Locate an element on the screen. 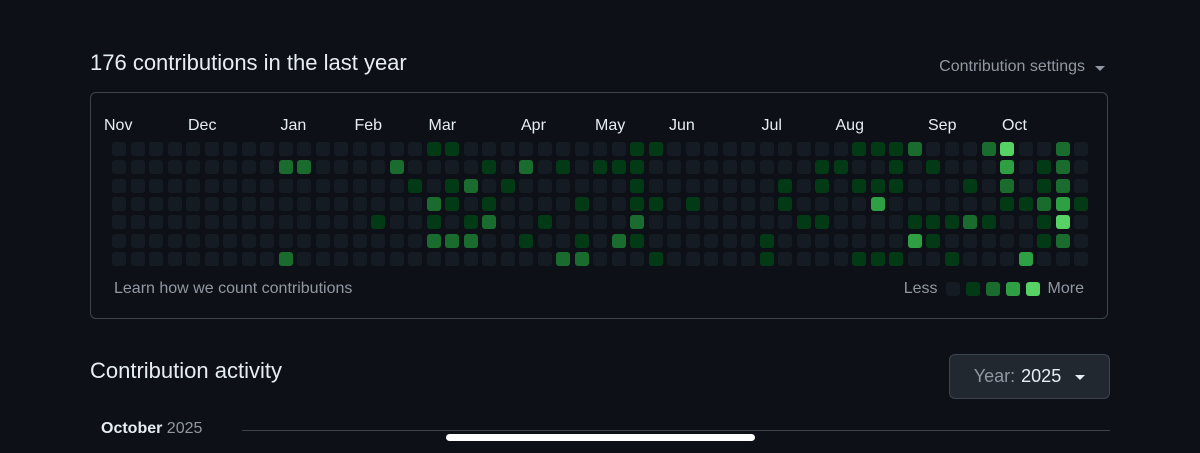  learn-contributions-link: Learn how we count contributions is located at coordinates (233, 288).